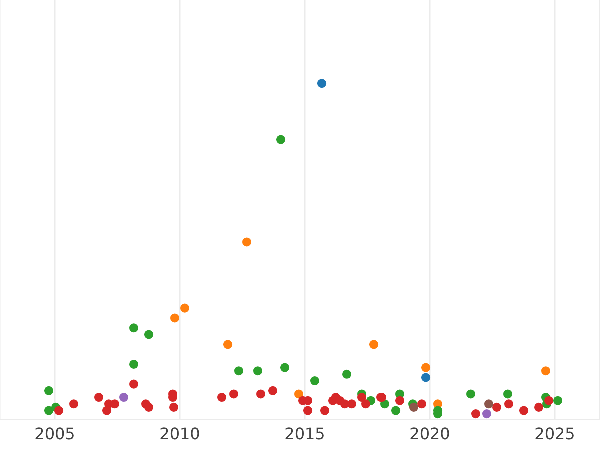  I want to click on x-tick-label: 2005, so click(55, 434).